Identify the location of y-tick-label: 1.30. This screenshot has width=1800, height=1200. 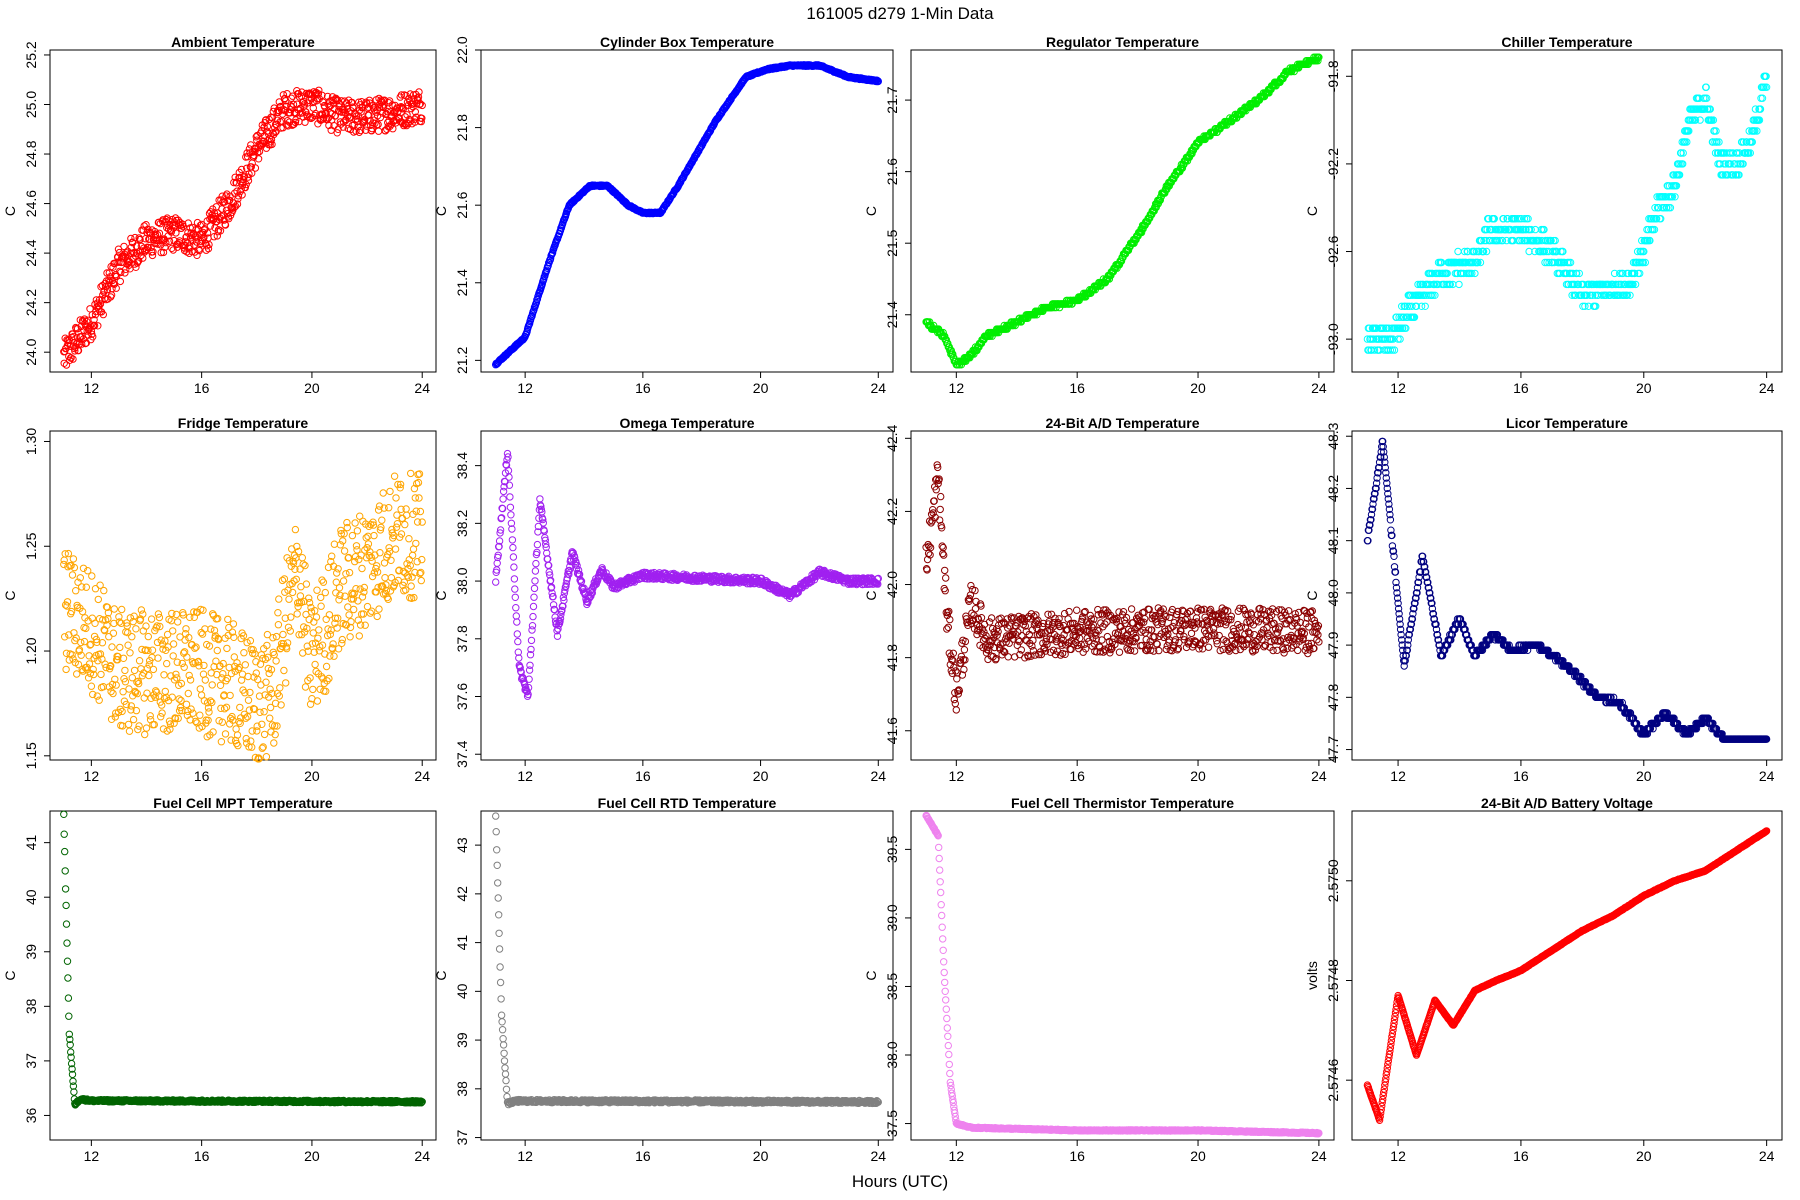
(31, 441).